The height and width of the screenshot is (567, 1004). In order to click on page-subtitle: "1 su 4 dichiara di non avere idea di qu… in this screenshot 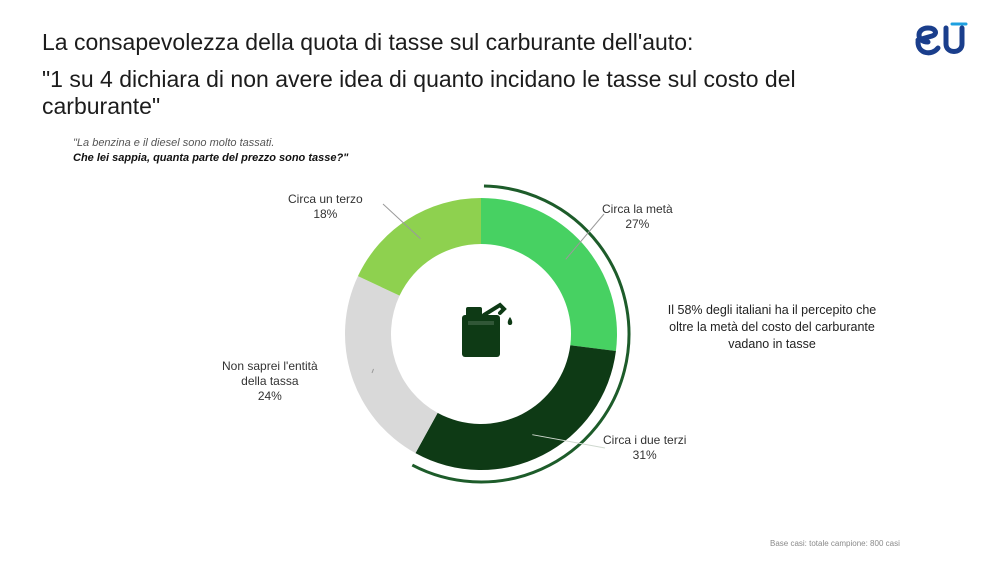, I will do `click(419, 92)`.